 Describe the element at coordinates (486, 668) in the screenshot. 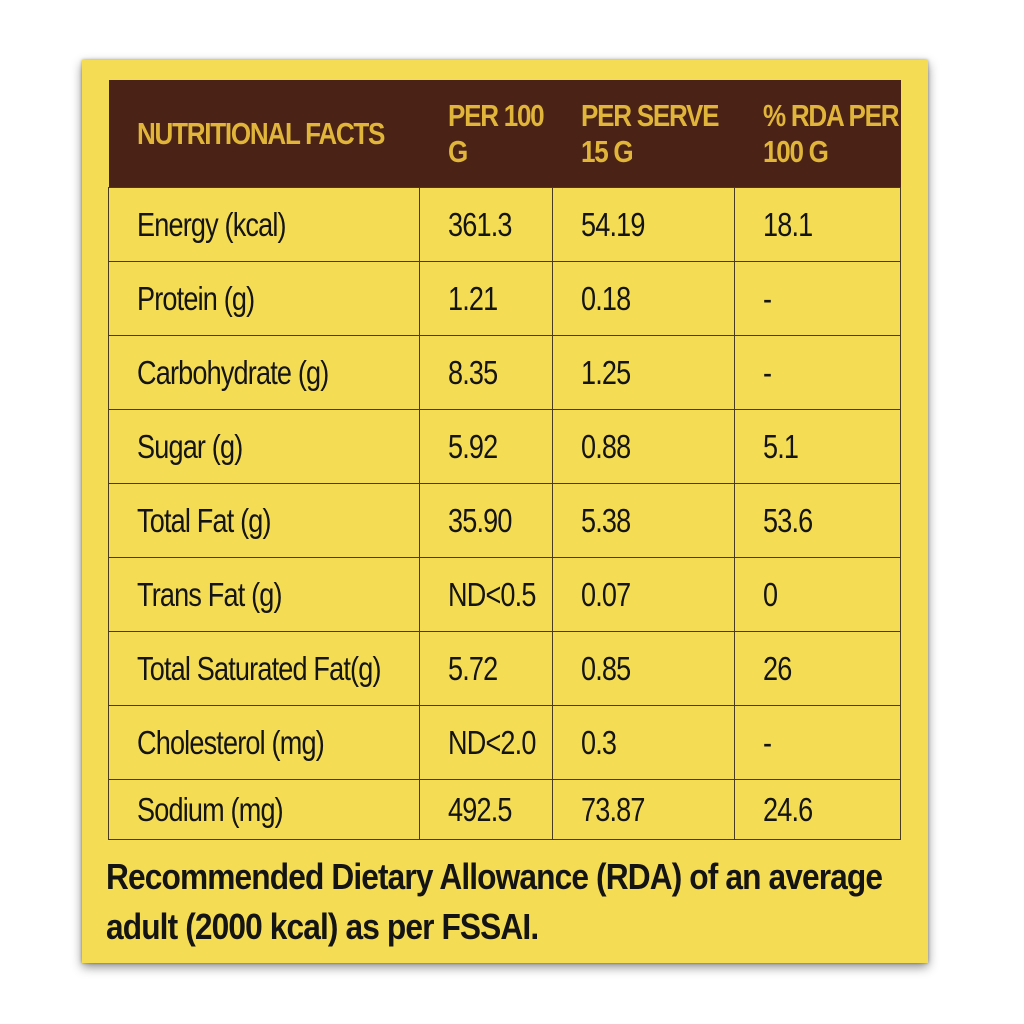

I see `value-per-100g: 5.72` at that location.